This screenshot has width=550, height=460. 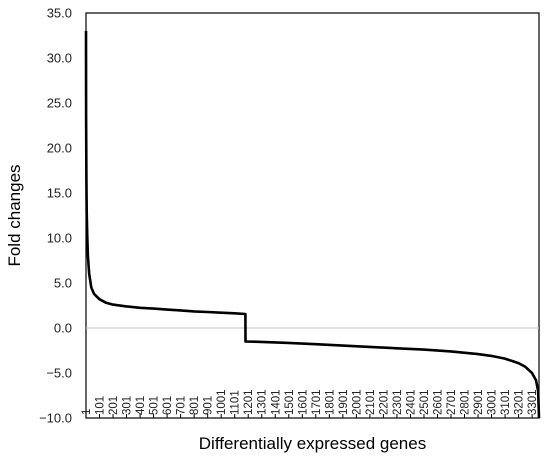 What do you see at coordinates (128, 405) in the screenshot?
I see `x-tick-label: 301` at bounding box center [128, 405].